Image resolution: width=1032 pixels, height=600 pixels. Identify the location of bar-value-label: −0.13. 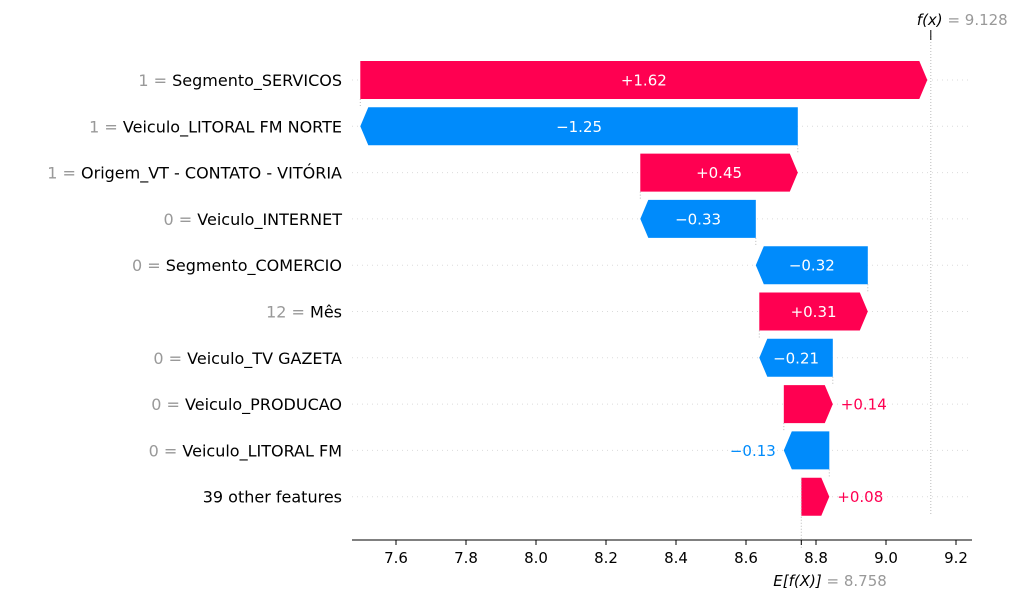
(753, 451).